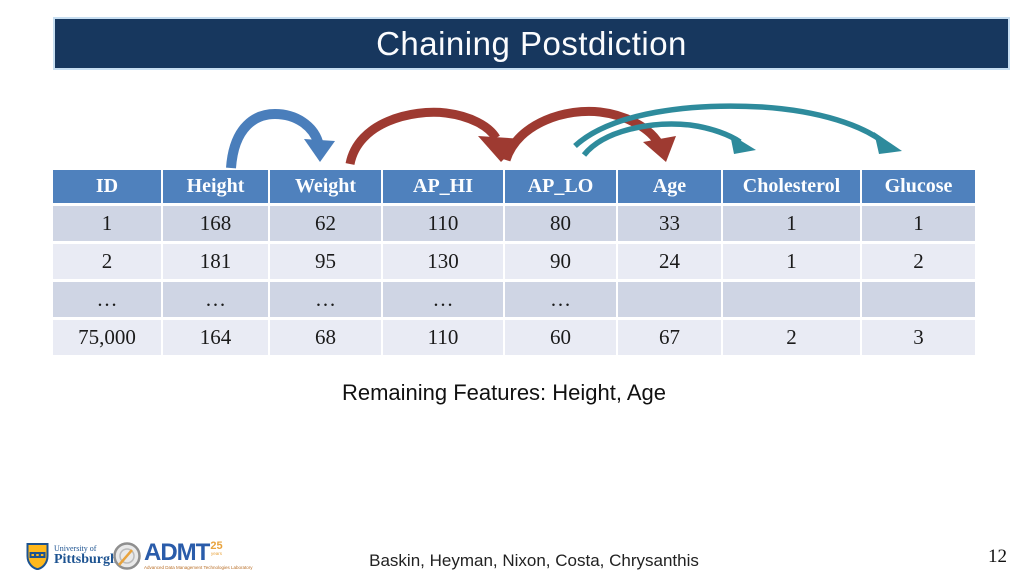 The height and width of the screenshot is (577, 1024). Describe the element at coordinates (918, 186) in the screenshot. I see `col-header-glucose: Glucose` at that location.